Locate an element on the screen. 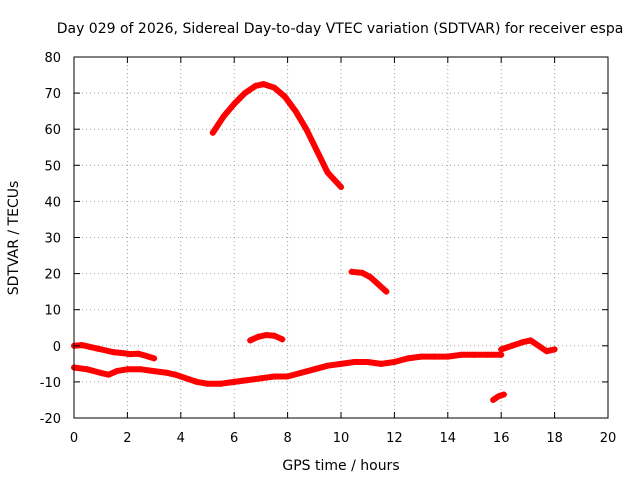  y-tick-label: 80 is located at coordinates (52, 58).